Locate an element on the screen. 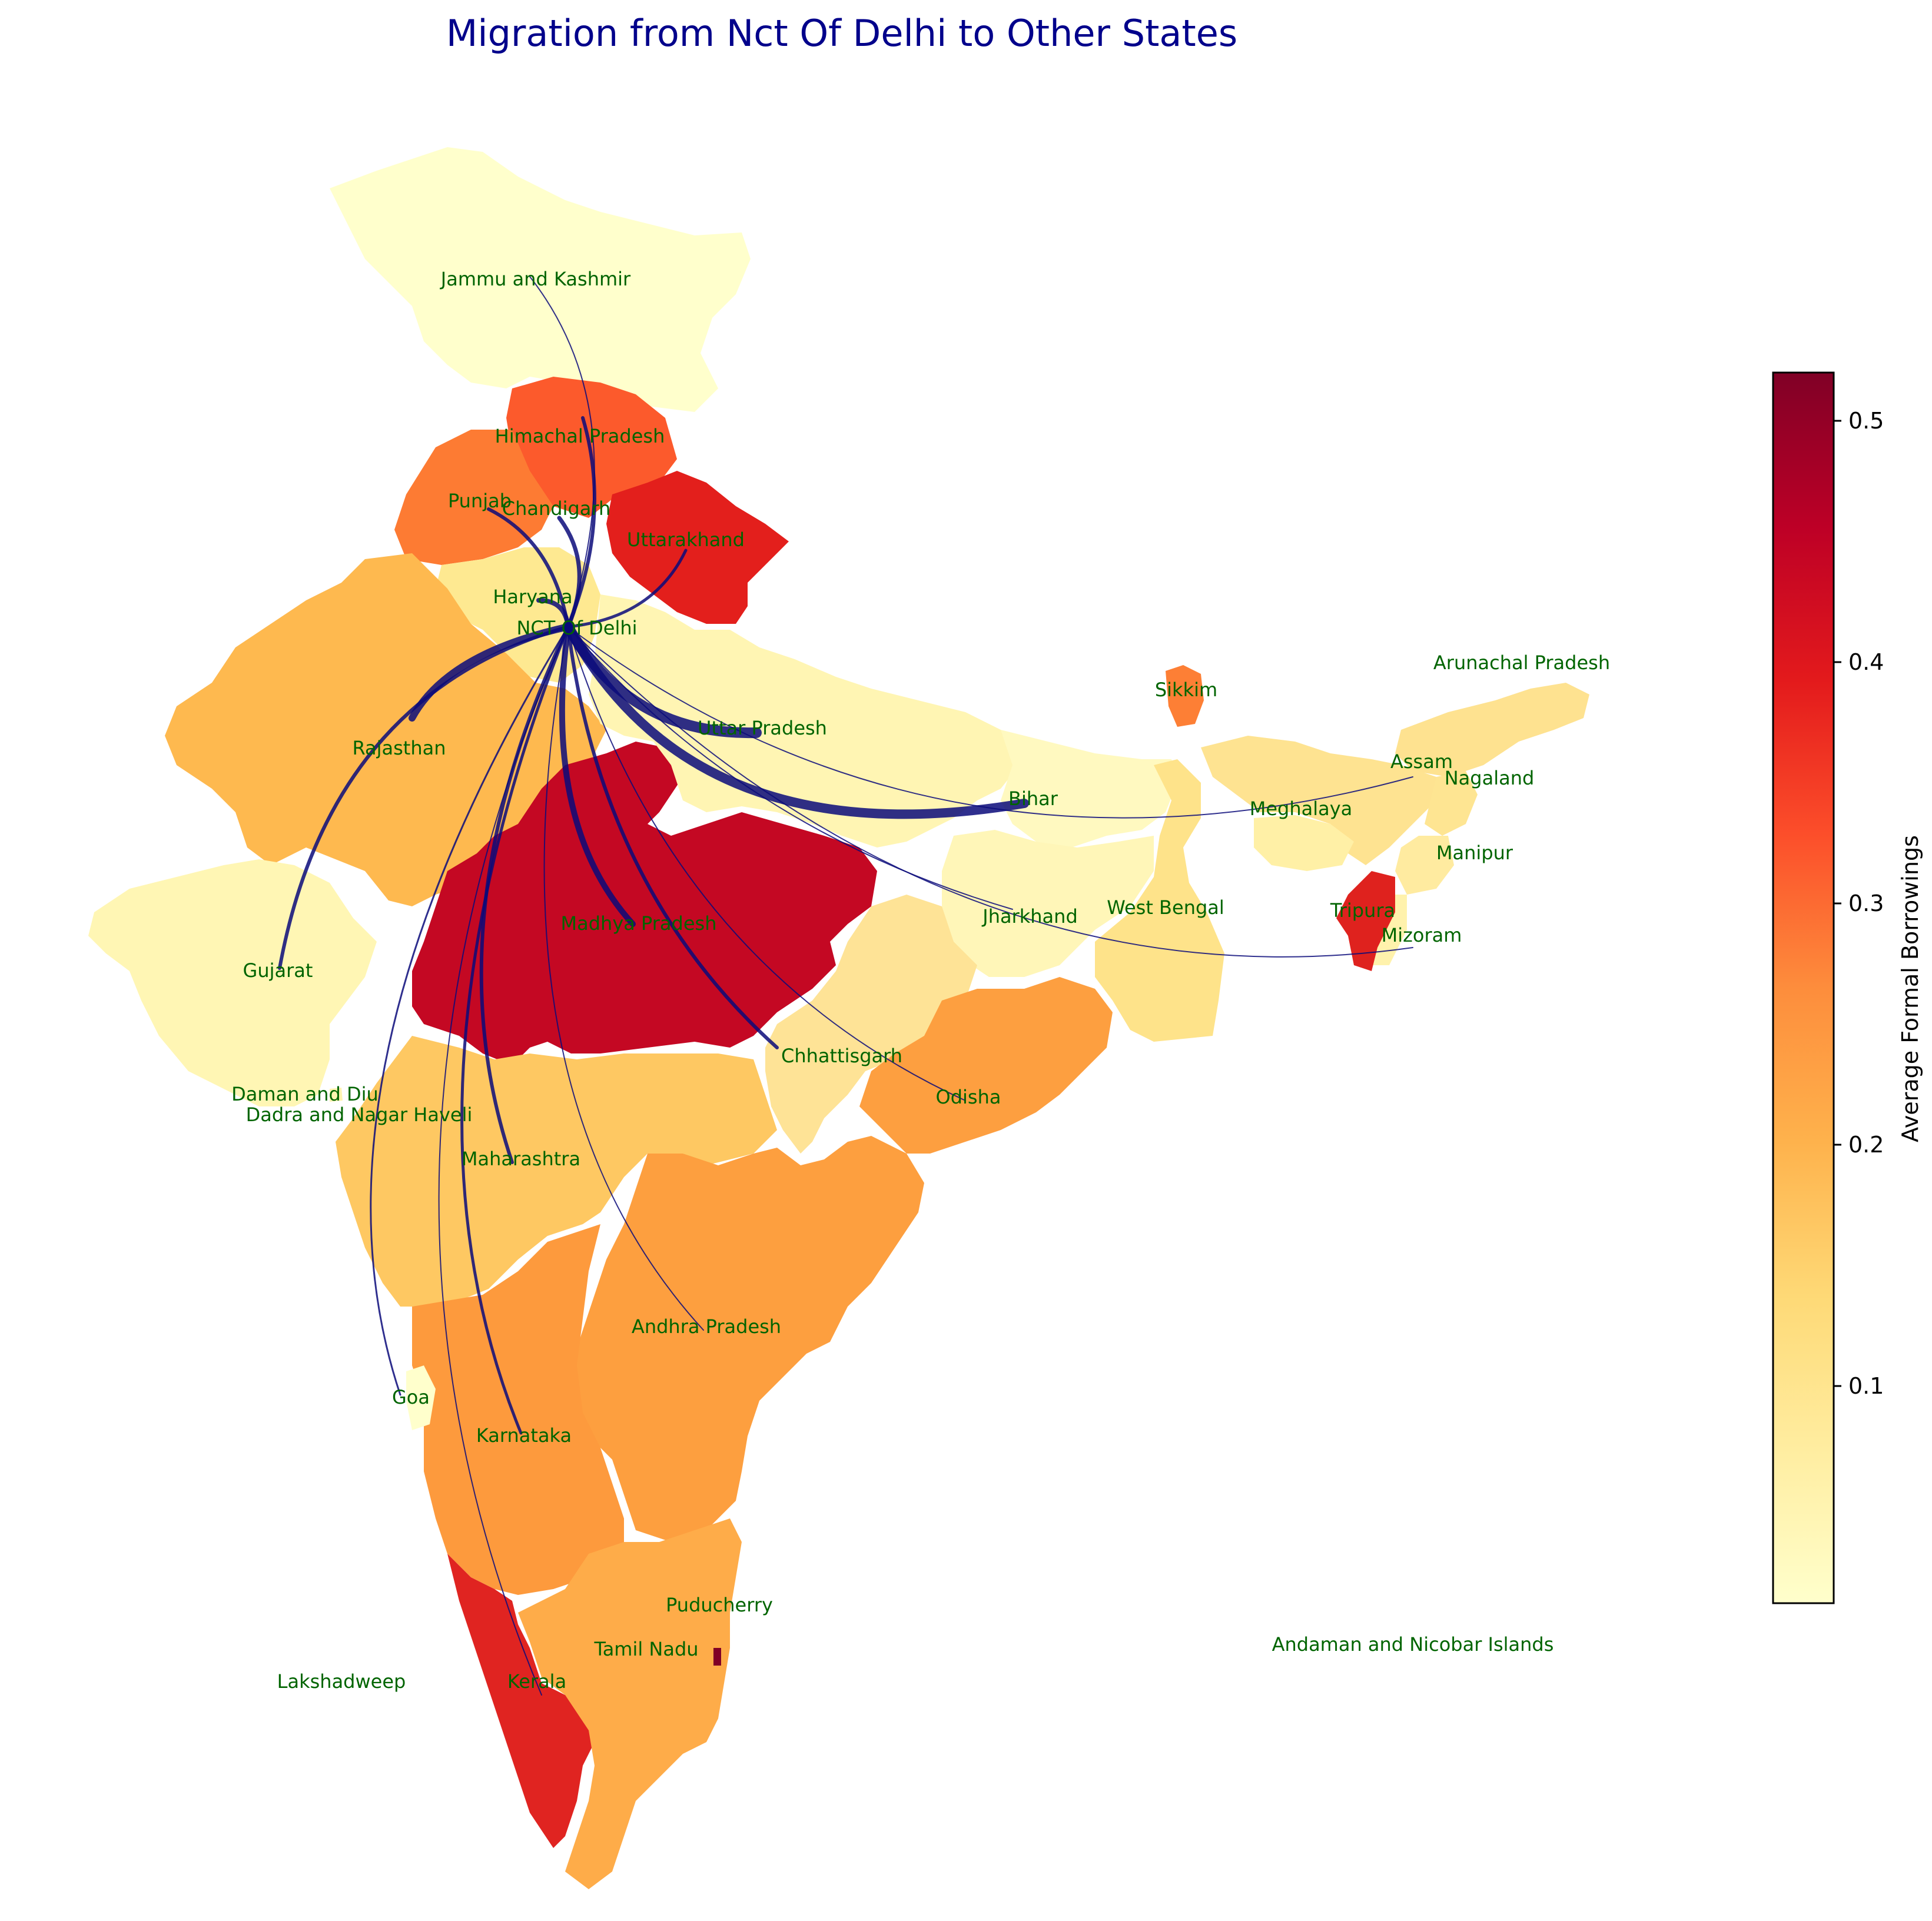 The width and height of the screenshot is (1932, 1921). label-tripura: Tripura is located at coordinates (1363, 910).